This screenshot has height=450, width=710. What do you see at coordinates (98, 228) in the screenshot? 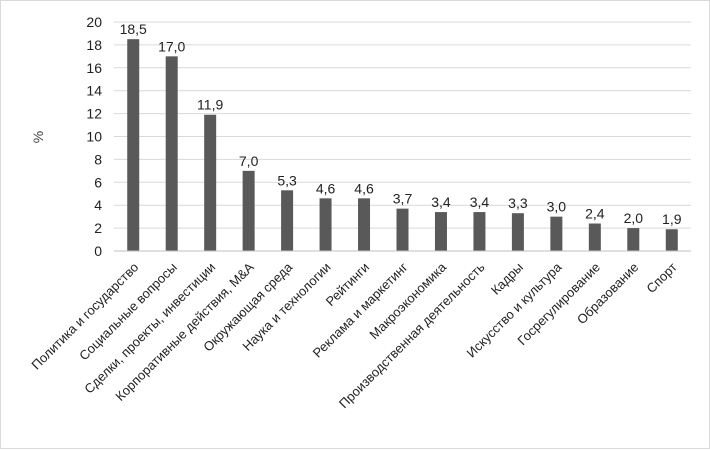
I see `y-tick-label: 2` at bounding box center [98, 228].